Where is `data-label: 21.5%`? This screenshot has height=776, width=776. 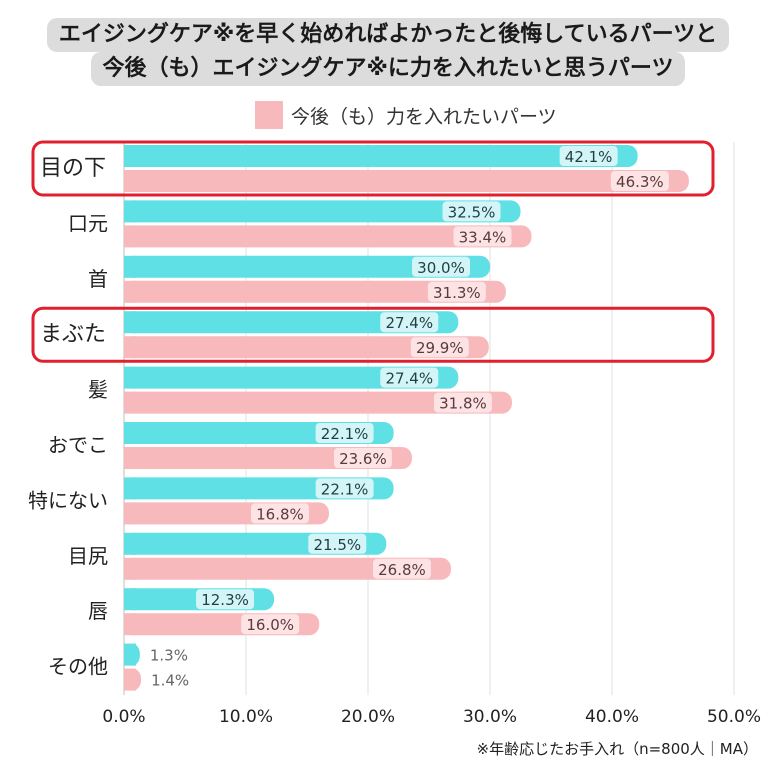 data-label: 21.5% is located at coordinates (337, 545).